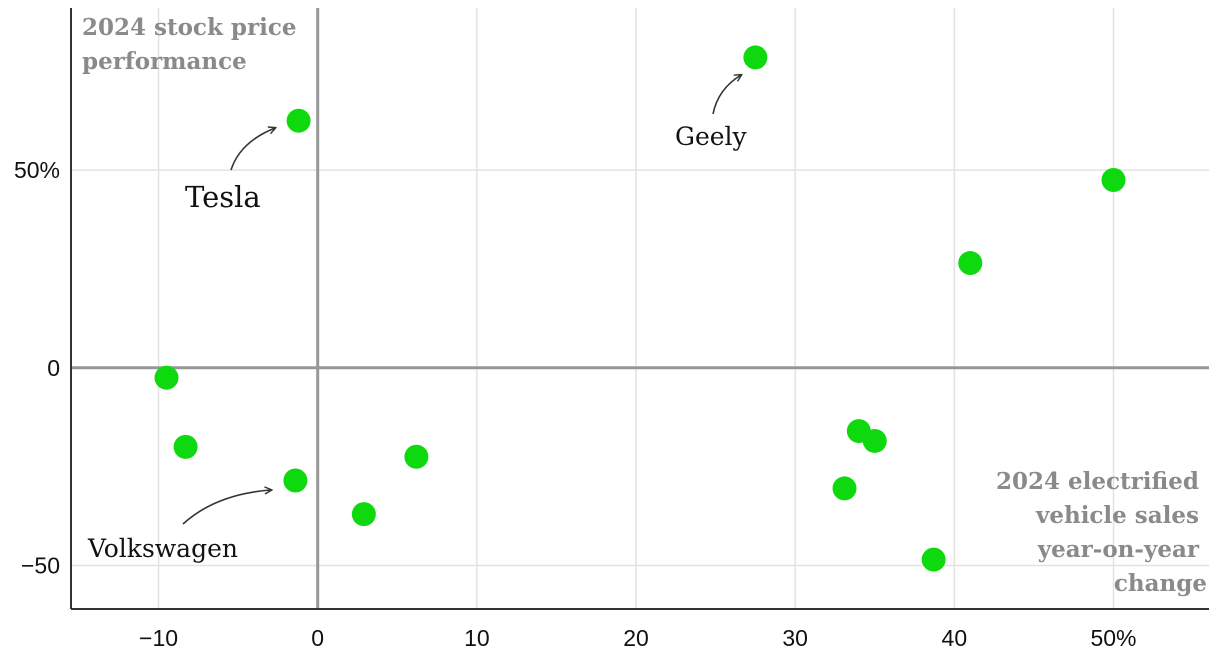 The width and height of the screenshot is (1220, 670). I want to click on x-tick-label: 20, so click(636, 638).